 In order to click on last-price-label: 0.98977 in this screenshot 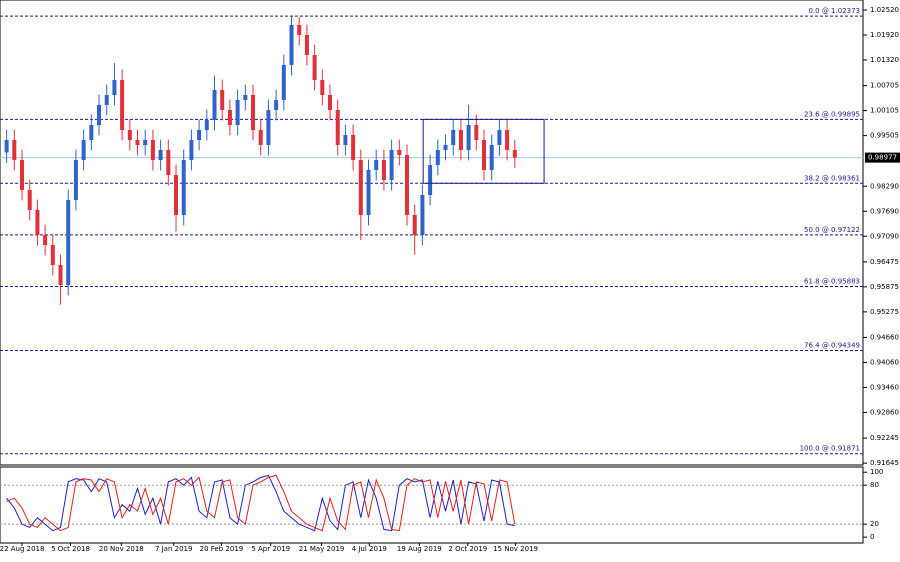, I will do `click(882, 158)`.